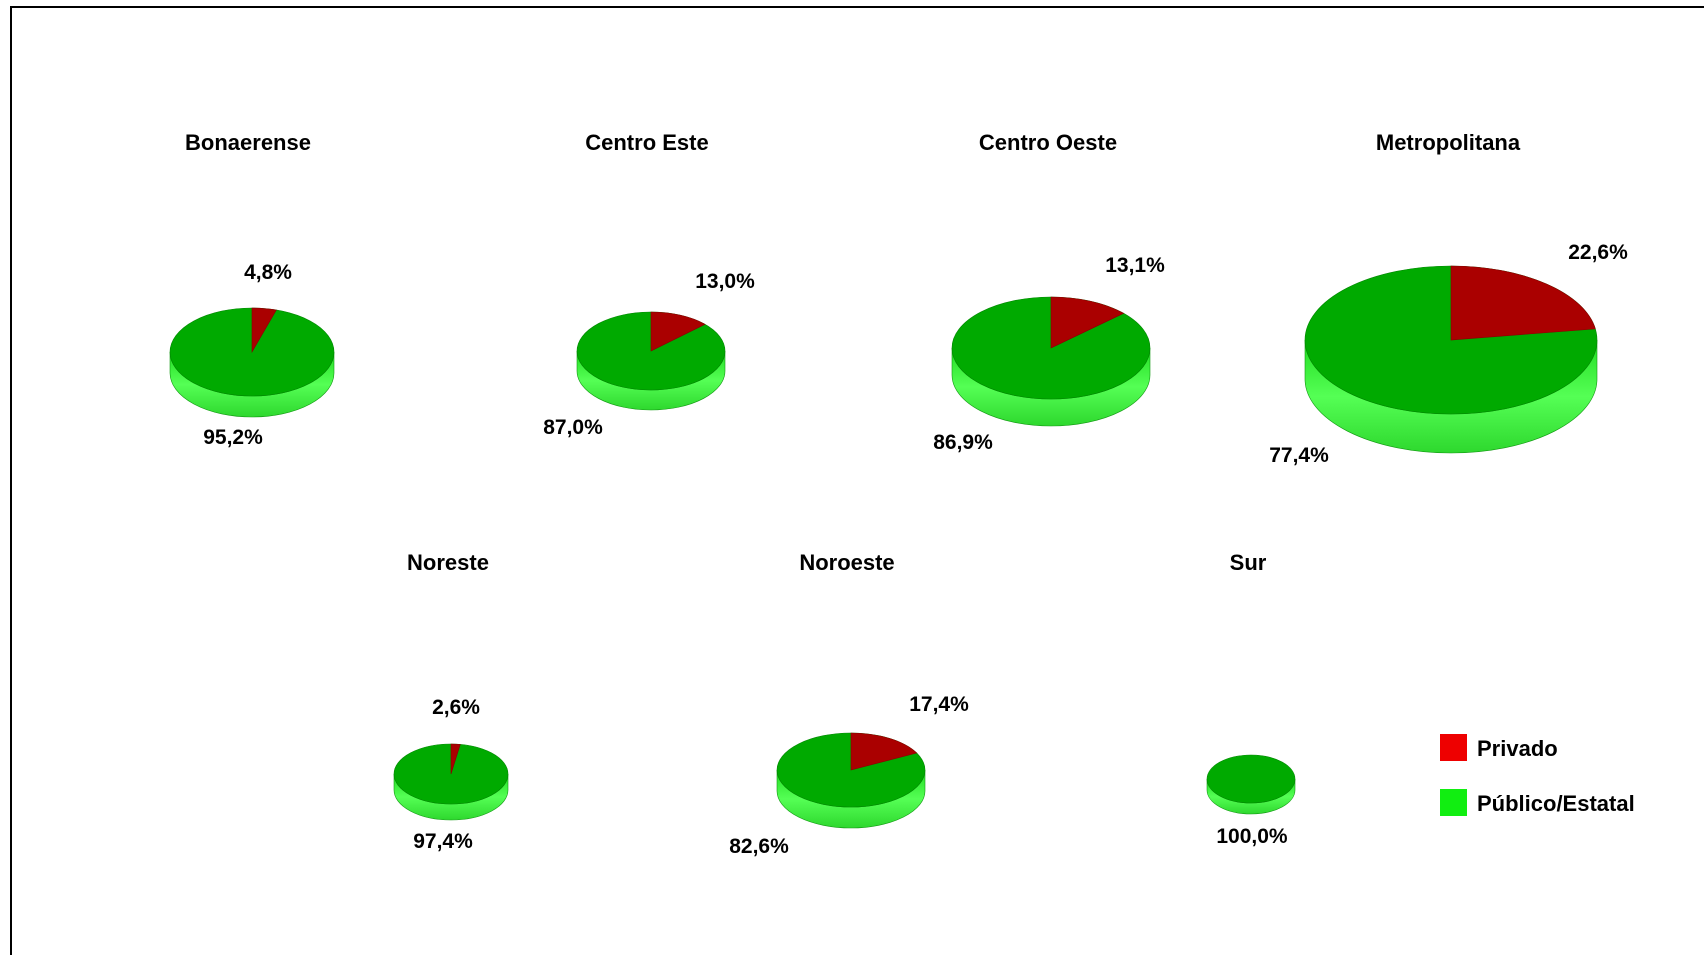 This screenshot has height=957, width=1706. I want to click on label-publico: 82,6%, so click(759, 846).